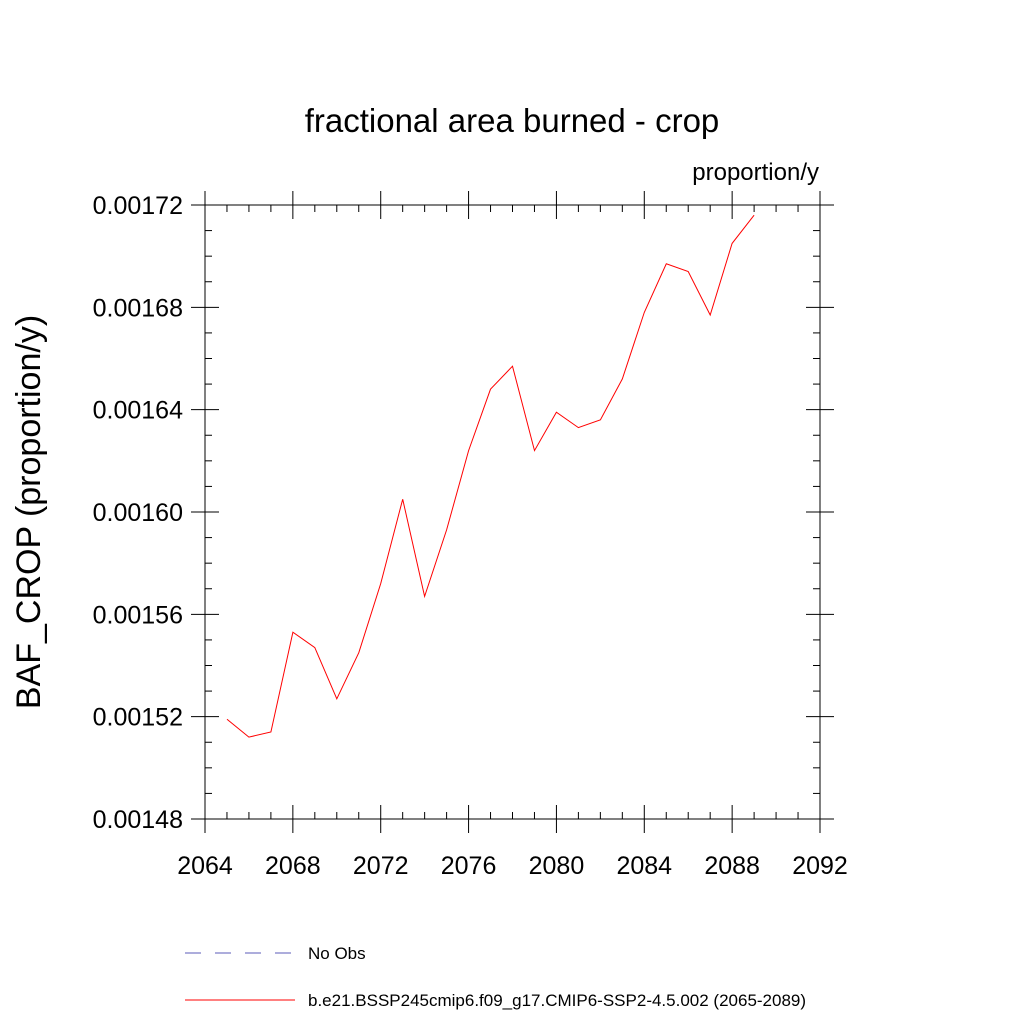  I want to click on y-tick-label: 0.00152, so click(138, 718).